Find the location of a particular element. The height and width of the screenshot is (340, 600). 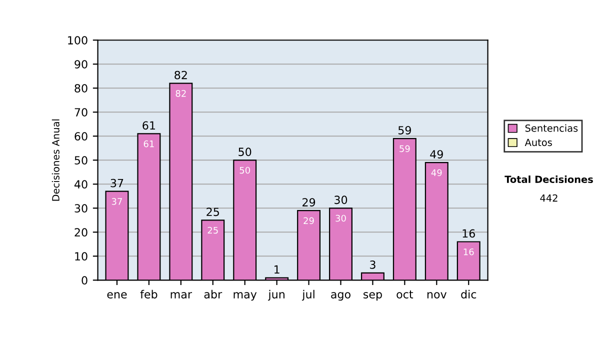

total-label: 30 is located at coordinates (341, 200).